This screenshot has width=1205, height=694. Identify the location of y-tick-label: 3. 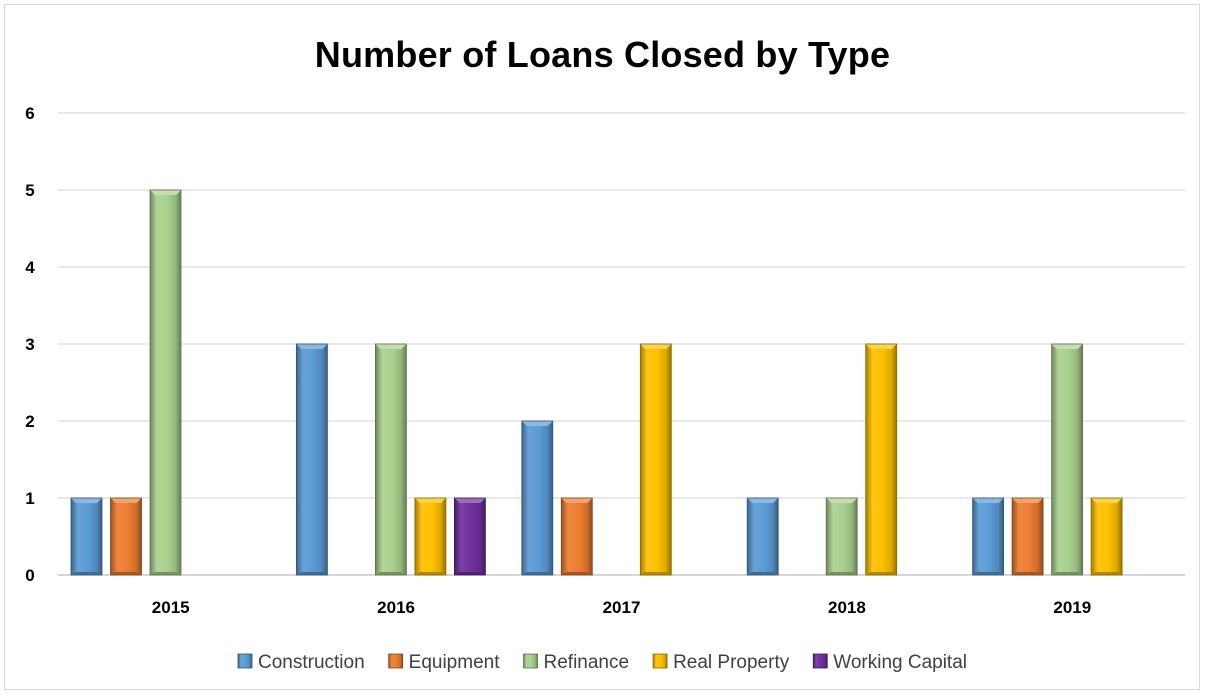
(29, 344).